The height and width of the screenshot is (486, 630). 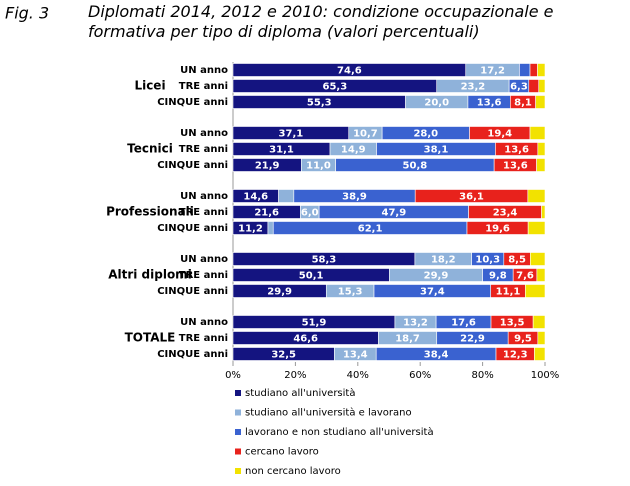 What do you see at coordinates (283, 355) in the screenshot?
I see `value-label: 32,5` at bounding box center [283, 355].